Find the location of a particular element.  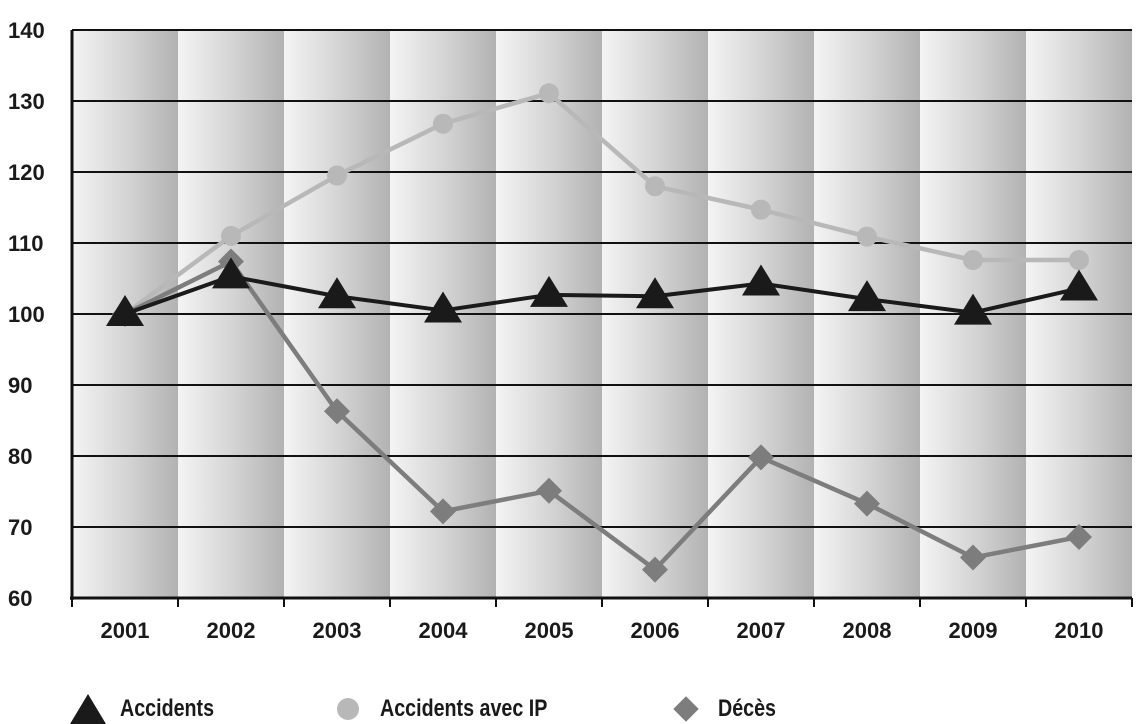

x-axis-tick-labels: 2001 2002 2003 2004 2005 2006 2007 2008 2009 2010 is located at coordinates (602, 630).